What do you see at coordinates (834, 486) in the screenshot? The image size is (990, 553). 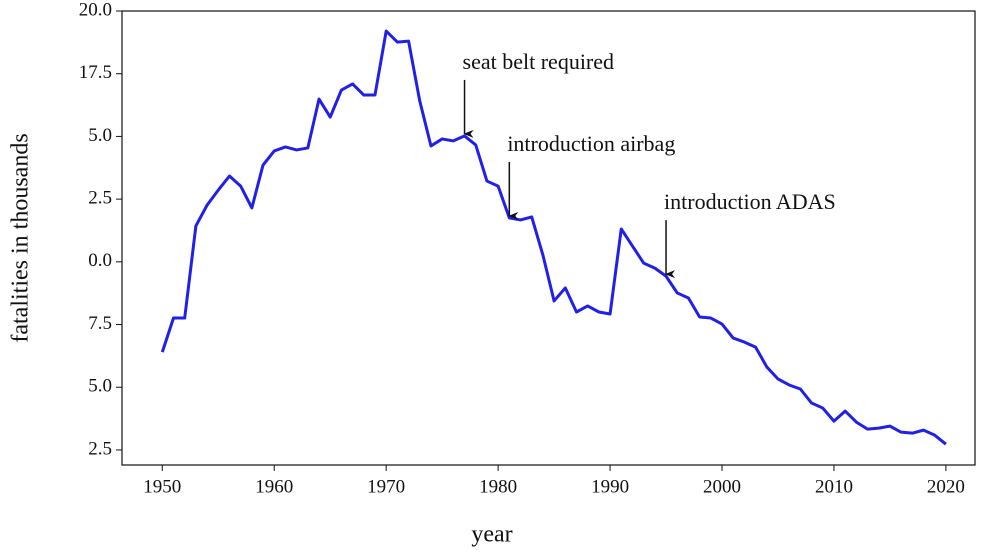 I see `x-tick-label: 2010` at bounding box center [834, 486].